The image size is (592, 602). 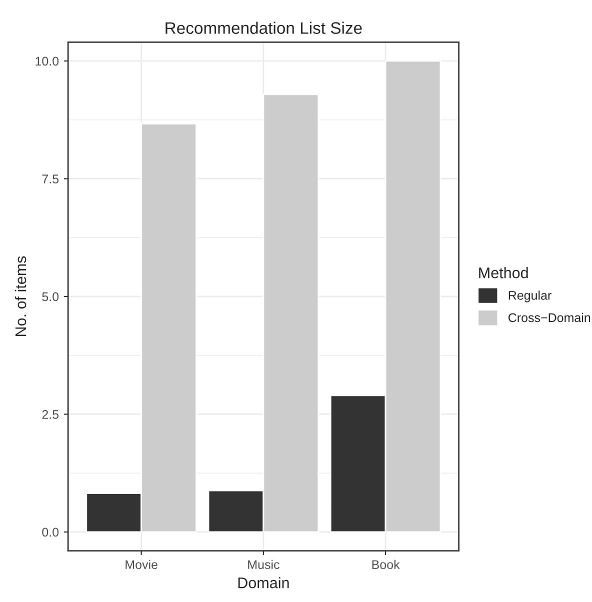 What do you see at coordinates (264, 28) in the screenshot?
I see `chart-title: Recommendation List Size` at bounding box center [264, 28].